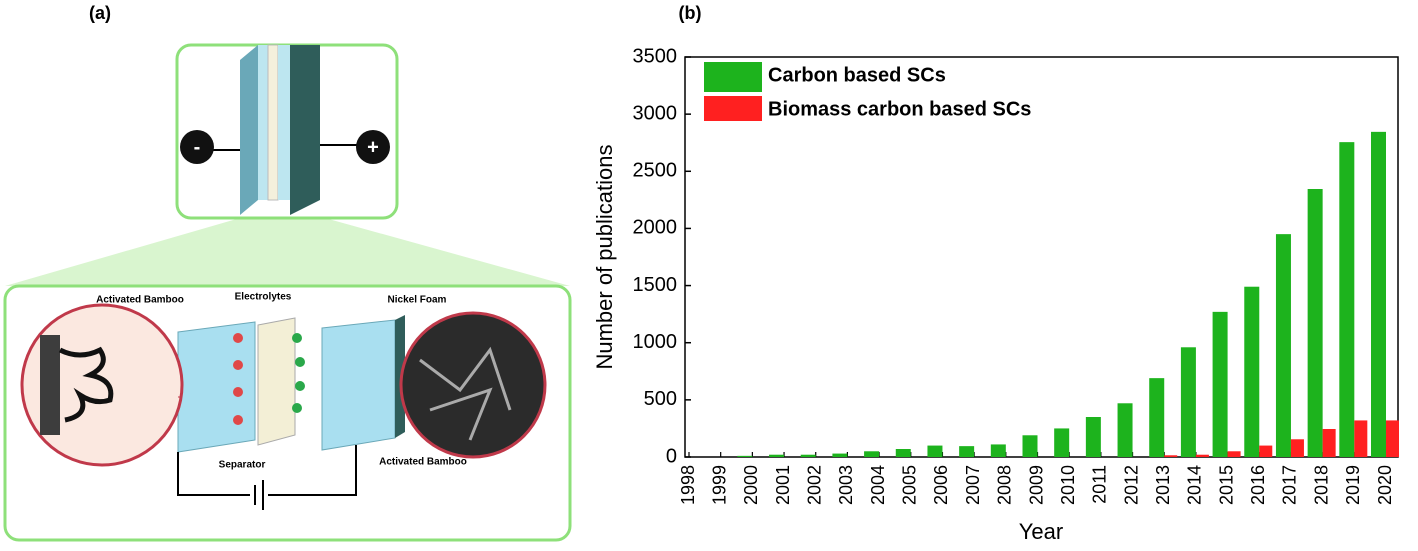  What do you see at coordinates (688, 485) in the screenshot?
I see `x-tick-label: 1998` at bounding box center [688, 485].